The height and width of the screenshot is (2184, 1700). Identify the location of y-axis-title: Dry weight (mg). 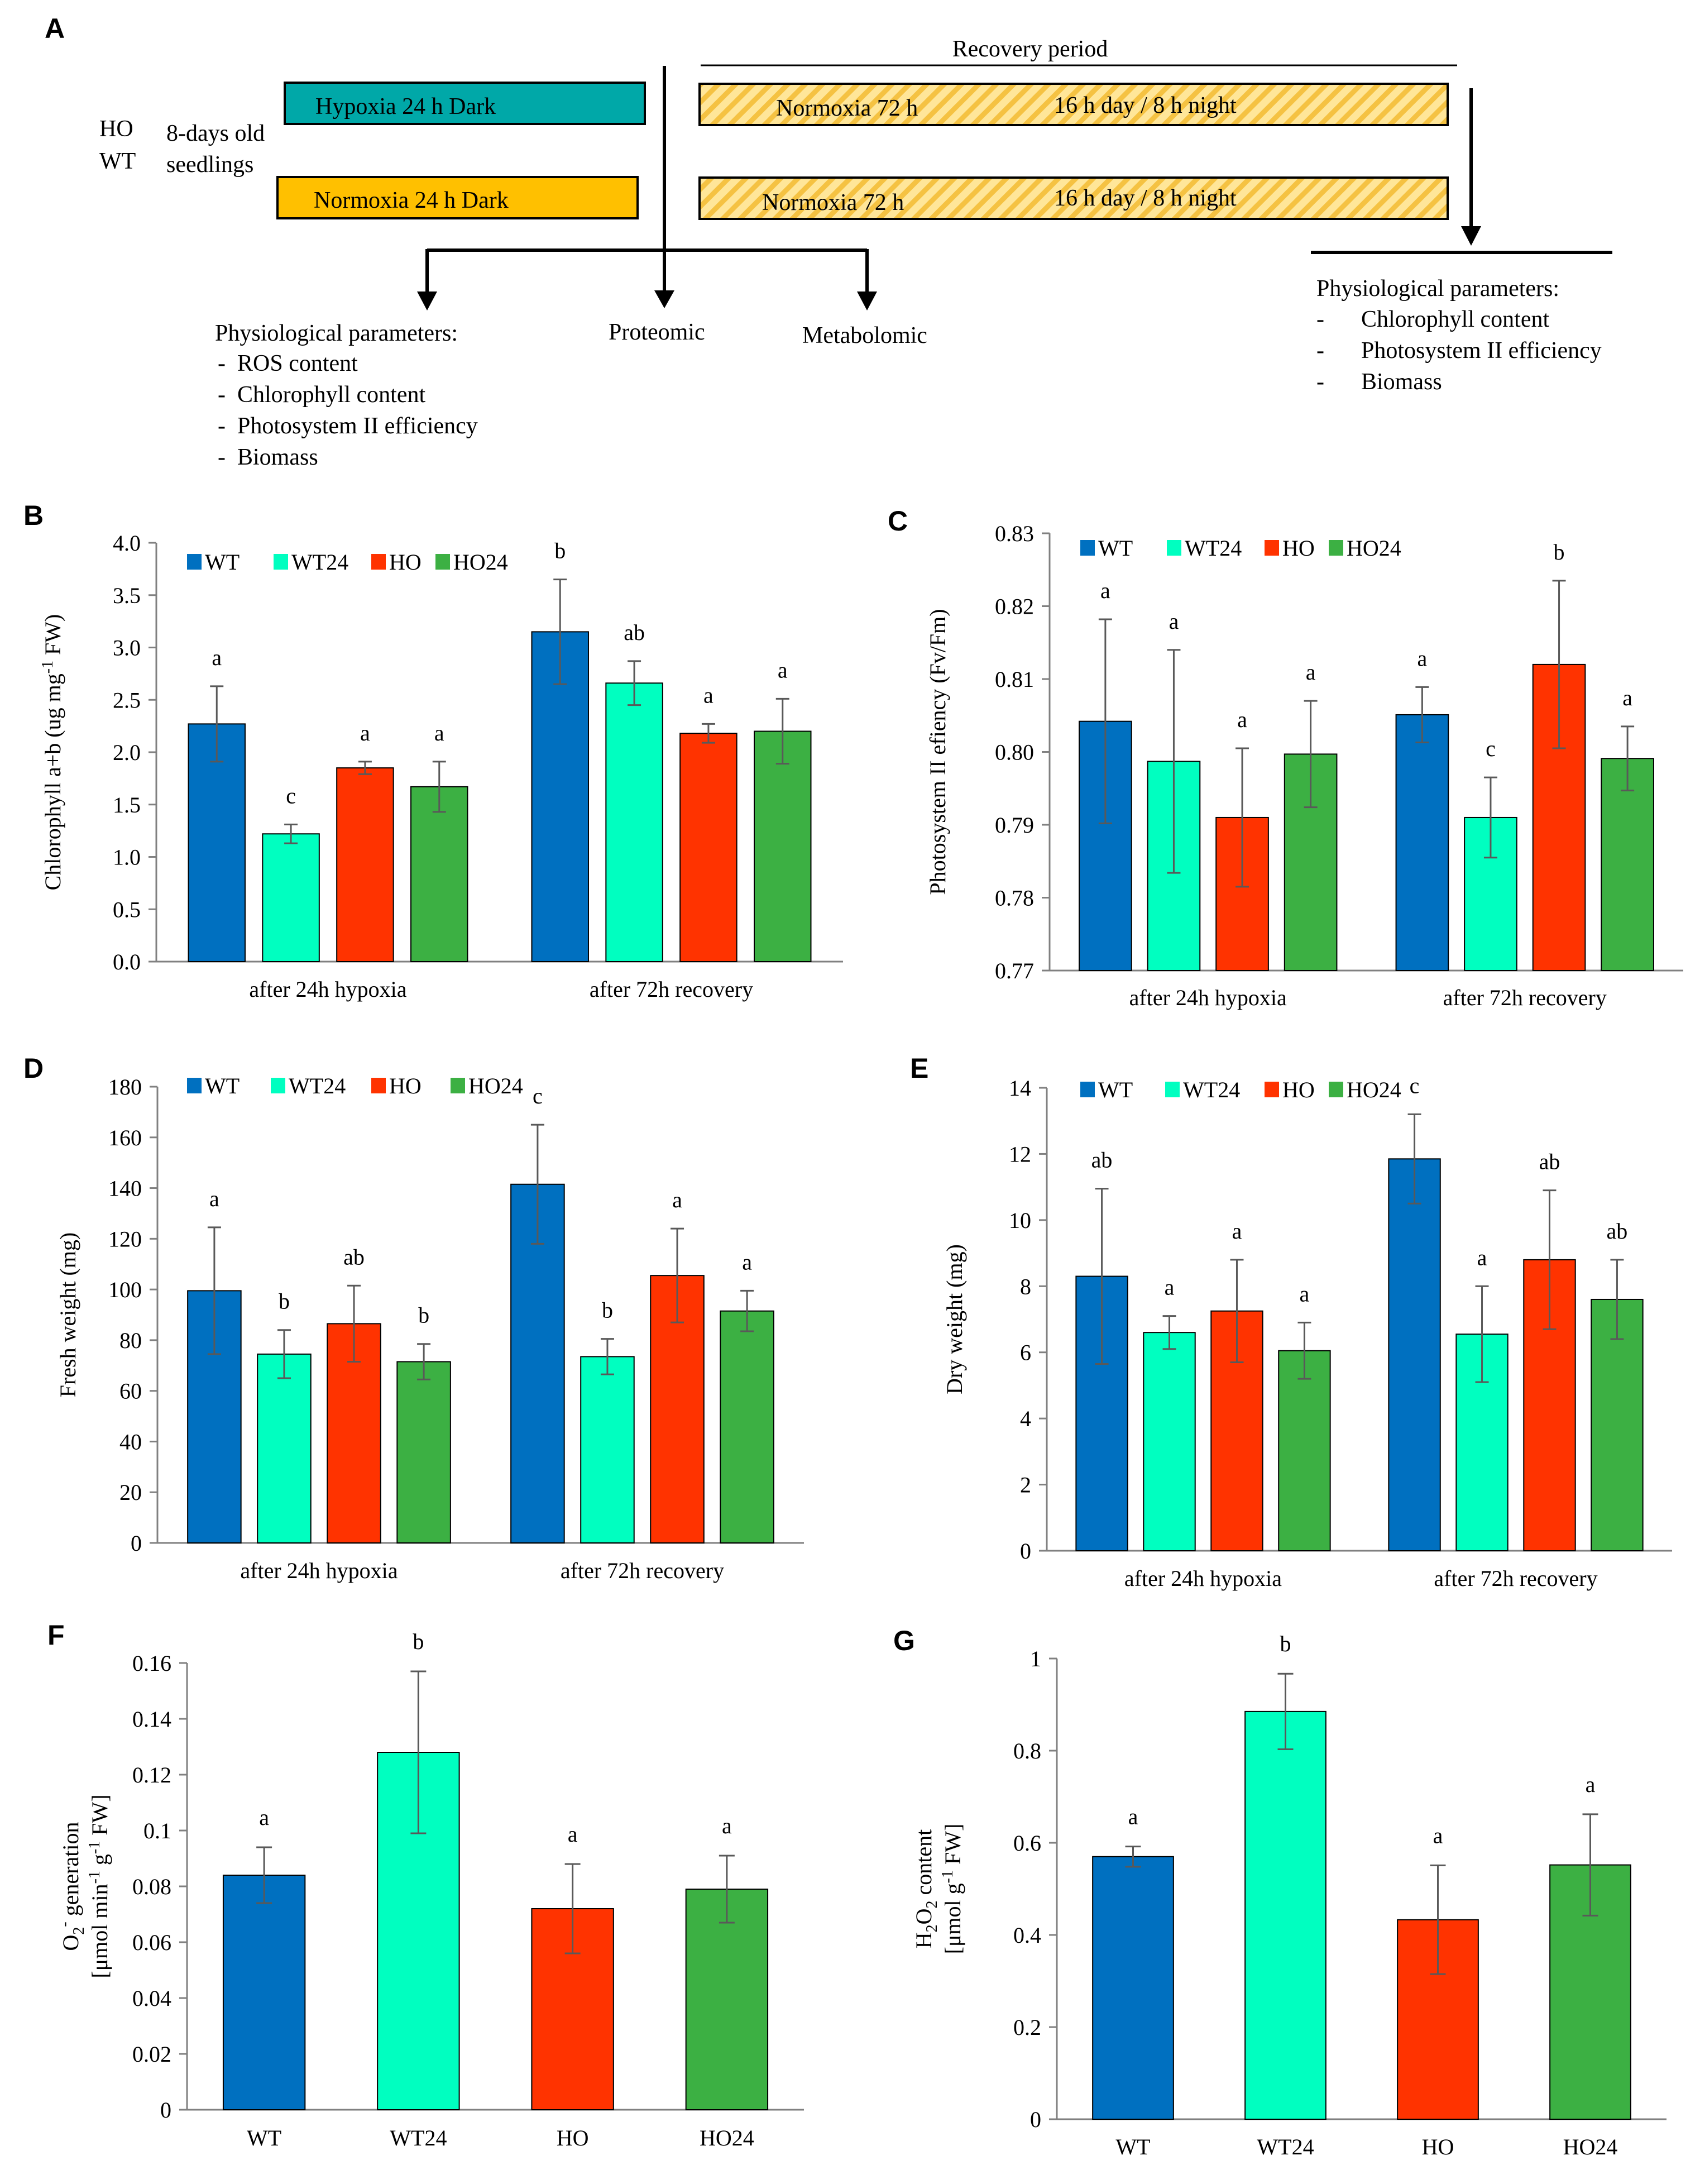
(955, 1319).